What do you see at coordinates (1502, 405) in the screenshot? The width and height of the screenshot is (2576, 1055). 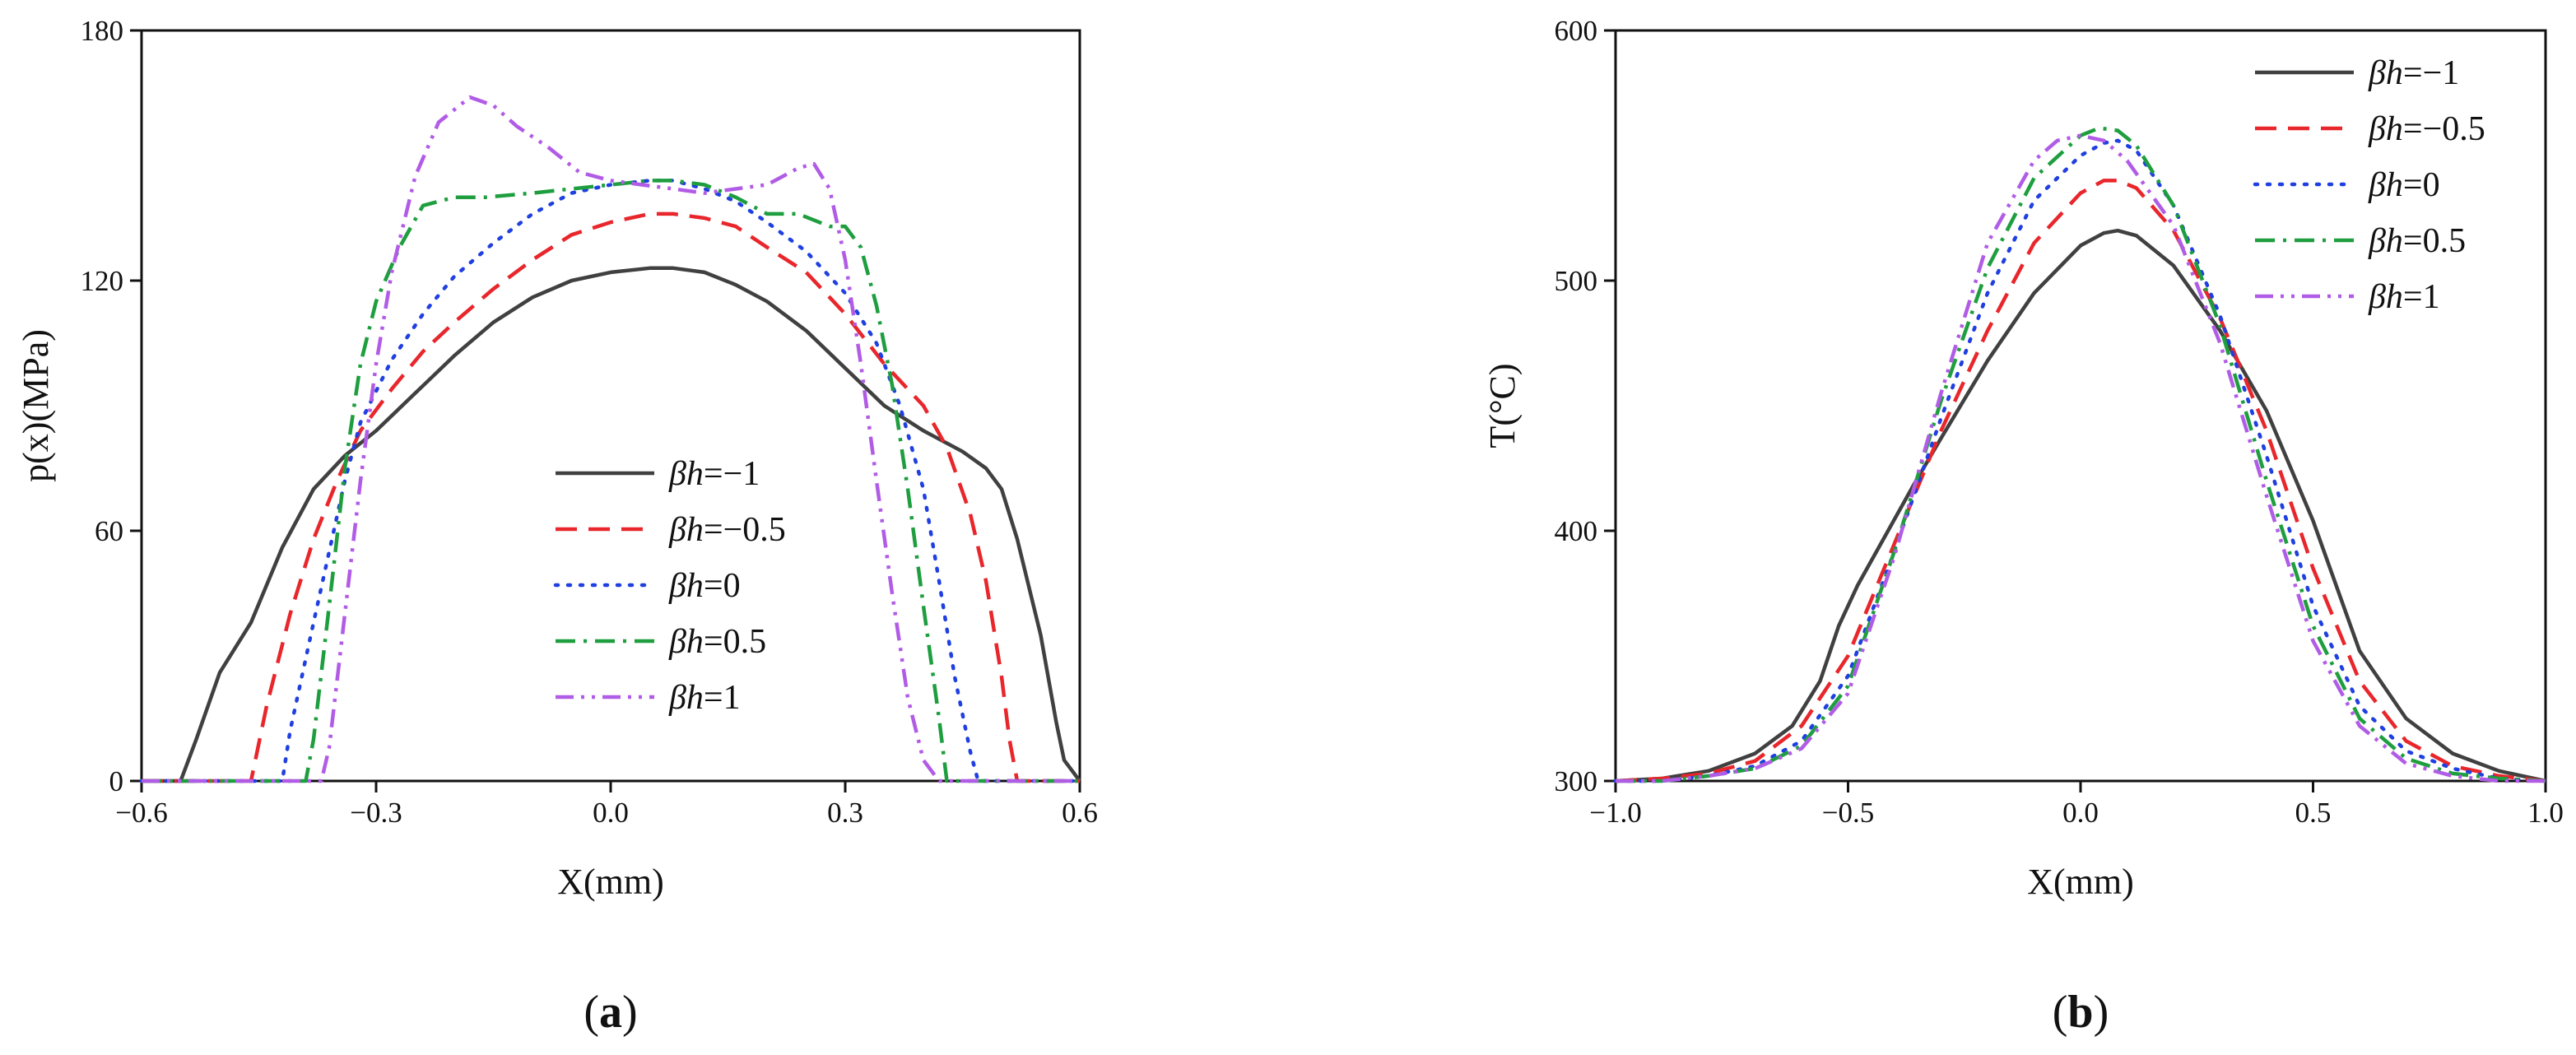 I see `panel-b-y-axis-label: T(°C)` at bounding box center [1502, 405].